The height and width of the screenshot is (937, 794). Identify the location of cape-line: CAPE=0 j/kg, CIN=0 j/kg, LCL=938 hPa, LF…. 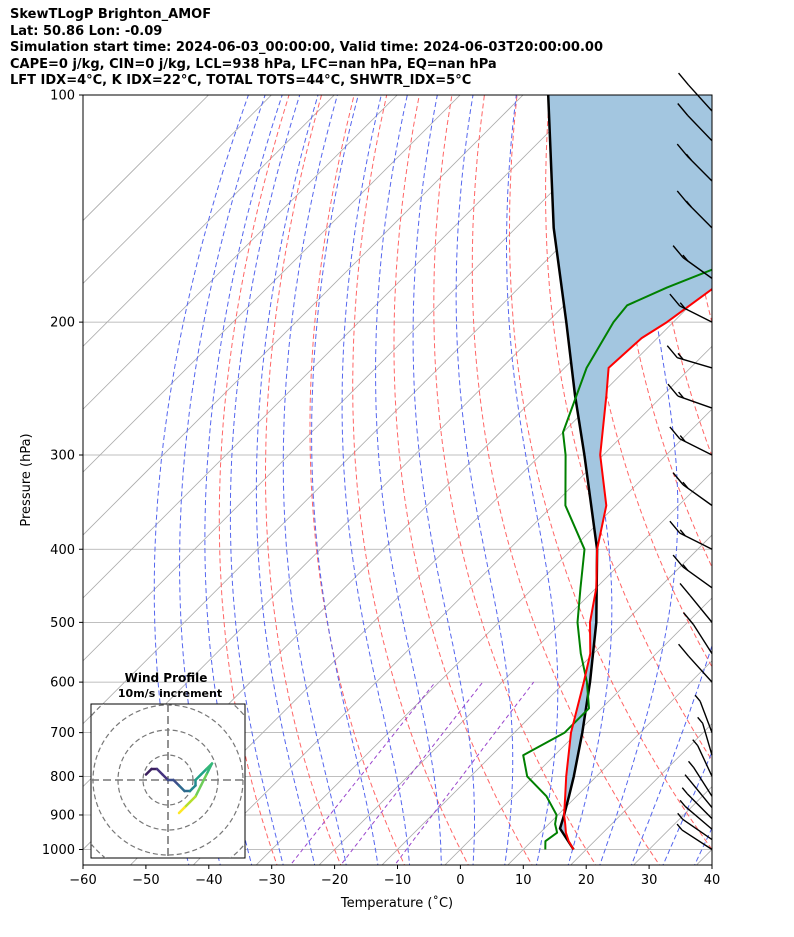
(253, 64).